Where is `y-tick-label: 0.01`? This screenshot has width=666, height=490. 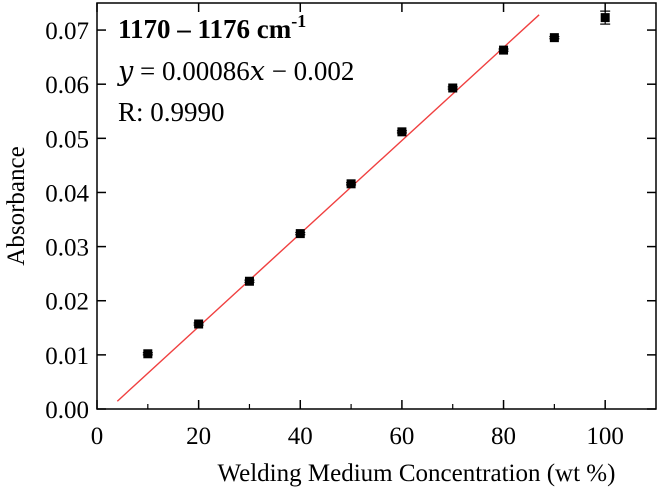 y-tick-label: 0.01 is located at coordinates (67, 356).